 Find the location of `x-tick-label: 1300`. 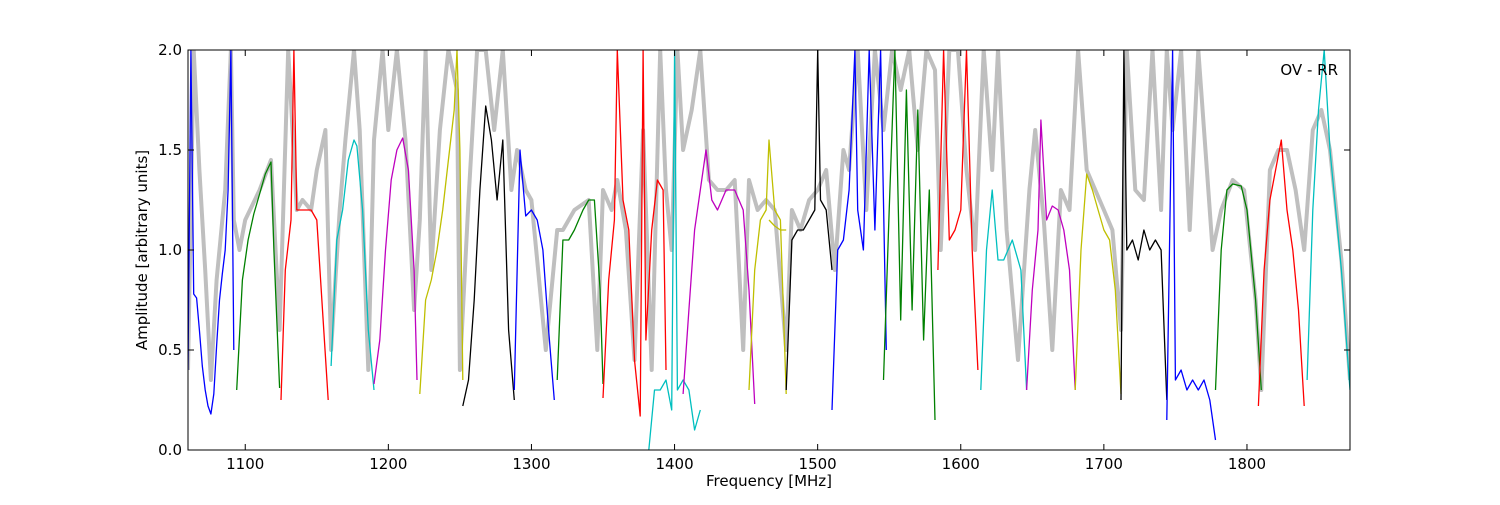

x-tick-label: 1300 is located at coordinates (531, 464).